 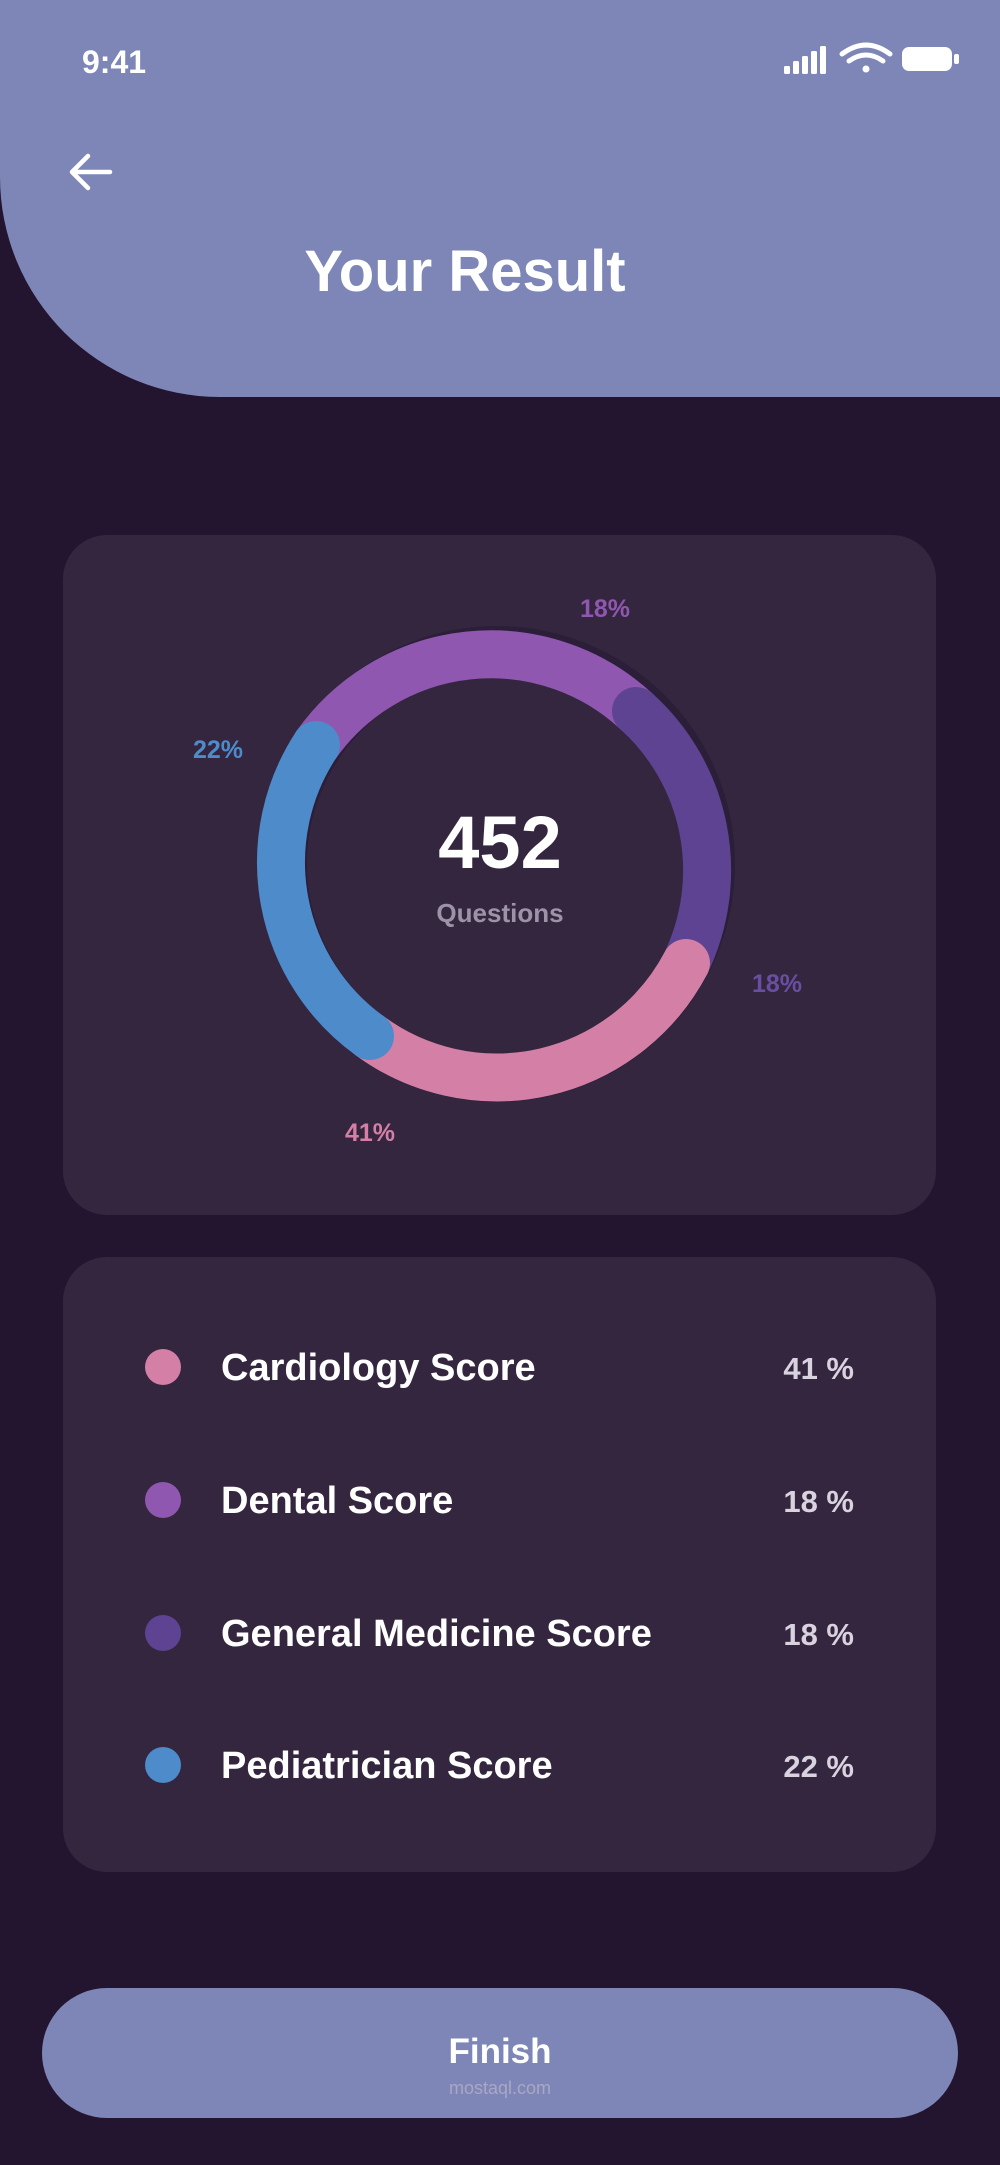 I want to click on legend-label: Dental Score, so click(x=337, y=1501).